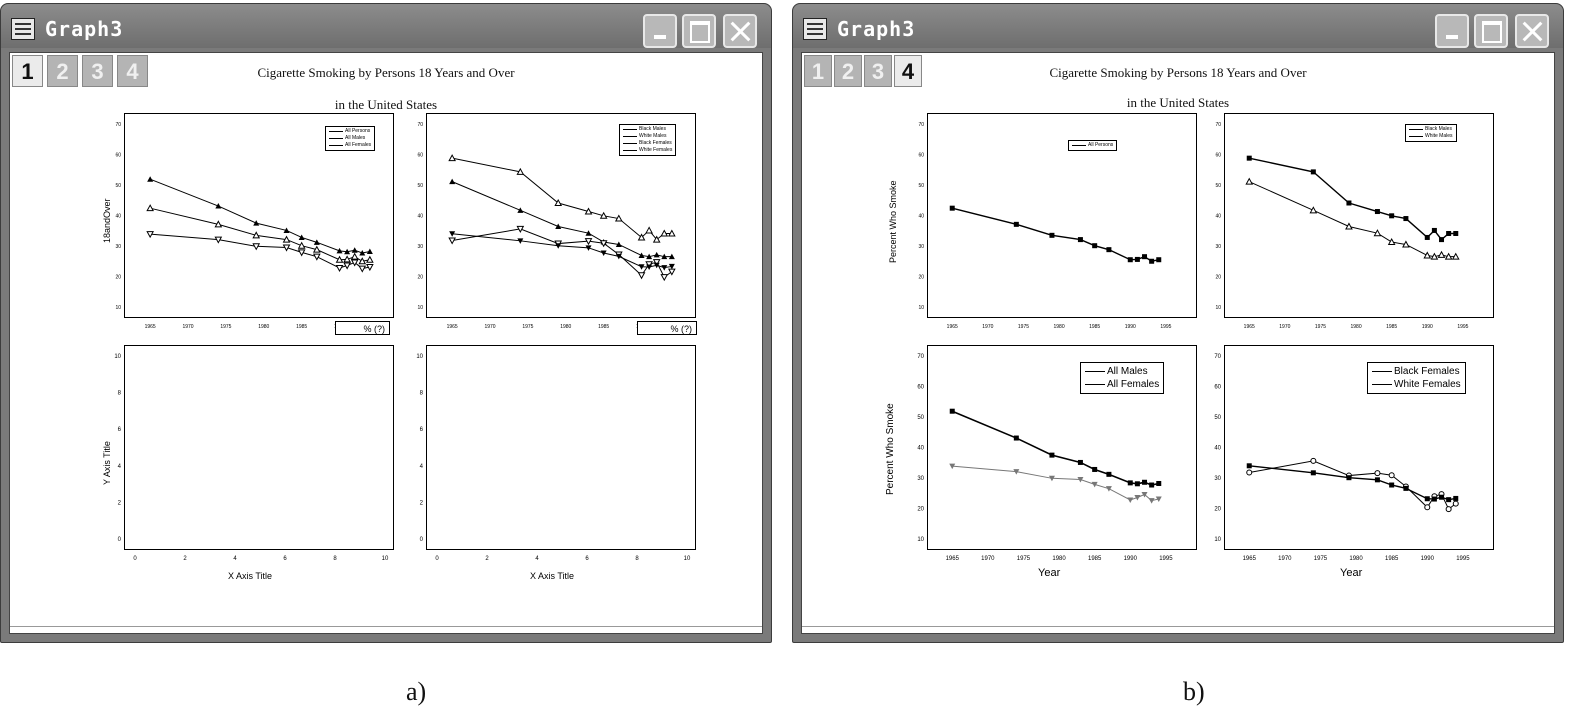 The image size is (1571, 709). Describe the element at coordinates (1428, 559) in the screenshot. I see `tick-label: 1990` at that location.